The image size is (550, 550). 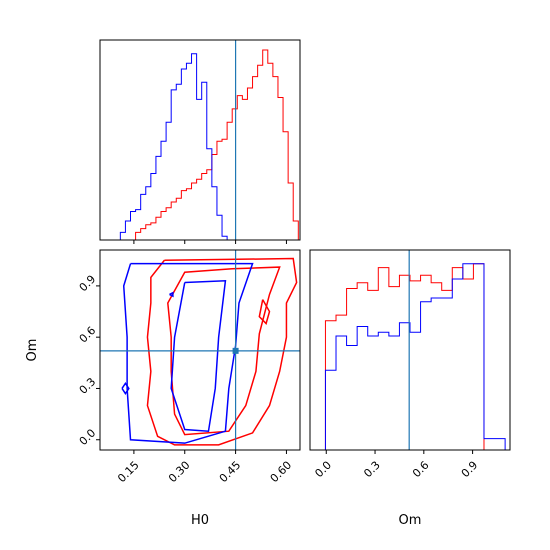 I want to click on om-hist-series-red, so click(x=410, y=357).